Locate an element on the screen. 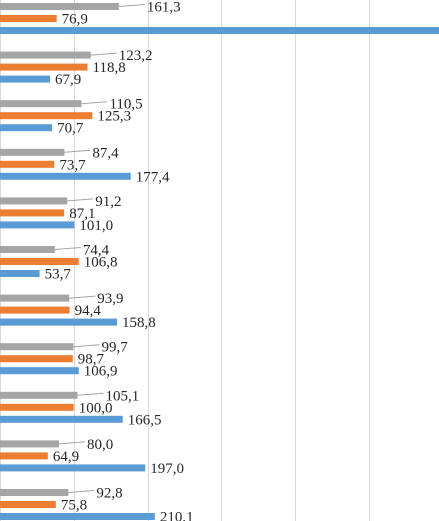  data-label-series2-group5: 87,1 is located at coordinates (82, 214).